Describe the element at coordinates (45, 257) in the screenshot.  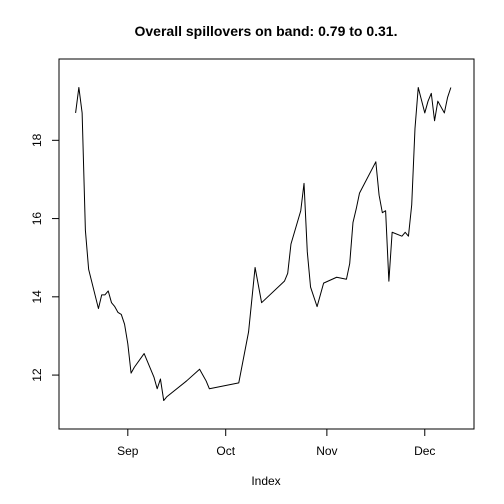
I see `y-axis: 12 14 16 18` at that location.